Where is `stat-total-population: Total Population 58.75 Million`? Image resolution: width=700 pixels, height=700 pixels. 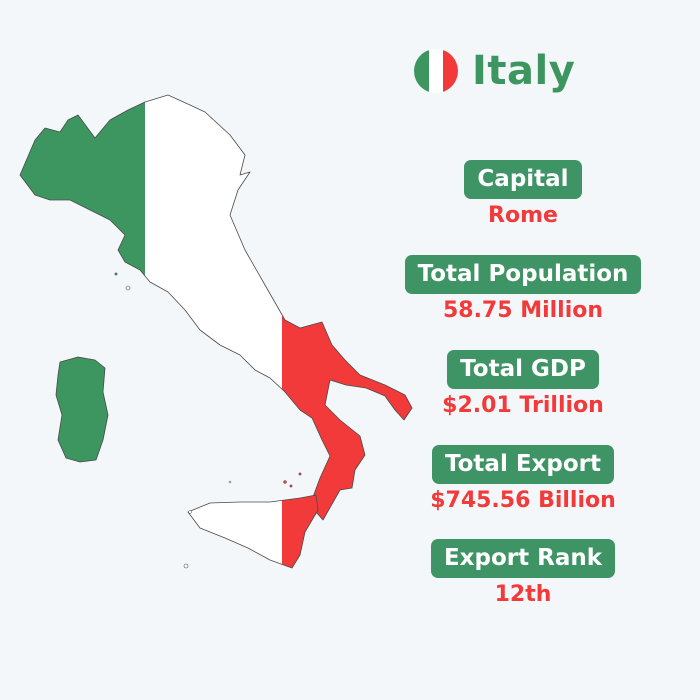 stat-total-population: Total Population 58.75 Million is located at coordinates (523, 289).